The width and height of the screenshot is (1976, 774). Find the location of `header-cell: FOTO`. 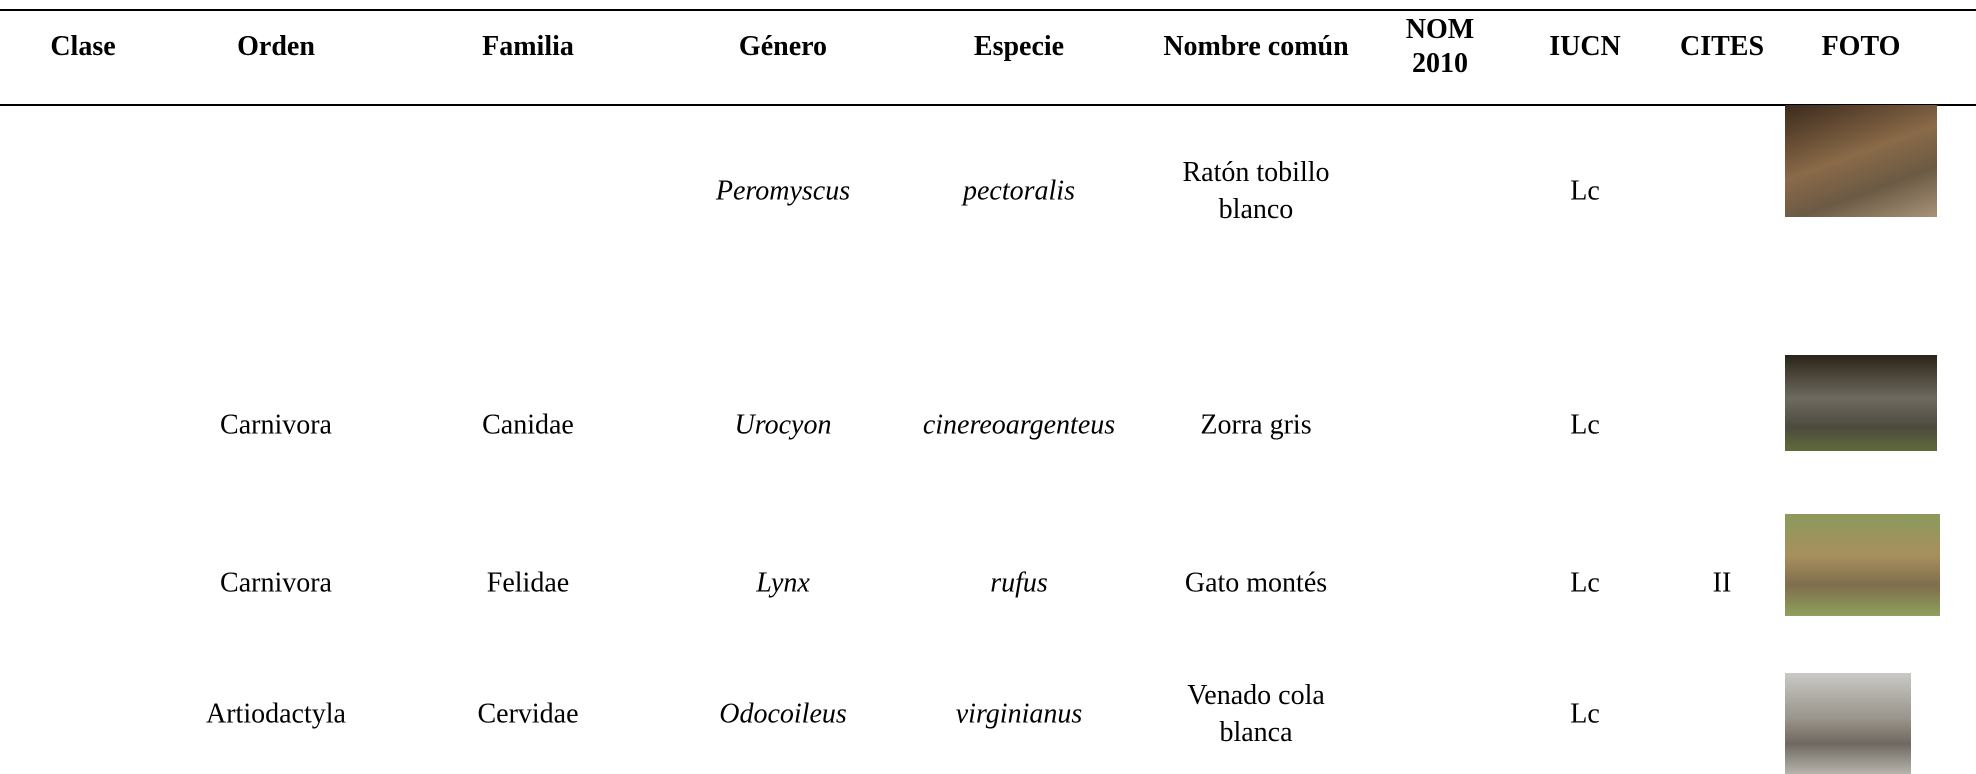

header-cell: FOTO is located at coordinates (1861, 46).